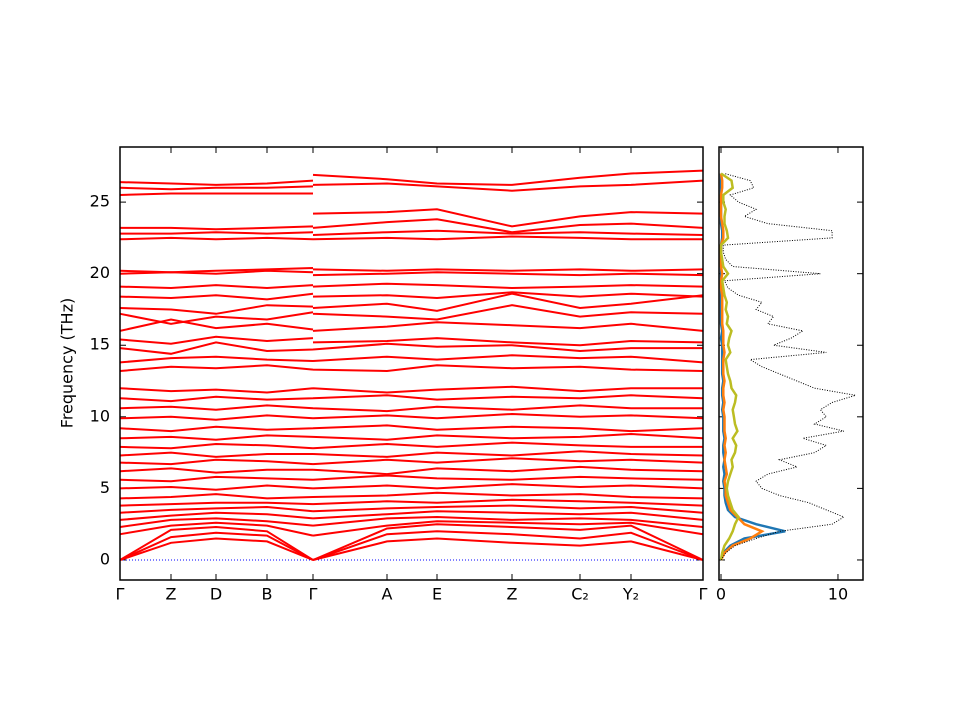  I want to click on plot-frame, so click(791, 363).